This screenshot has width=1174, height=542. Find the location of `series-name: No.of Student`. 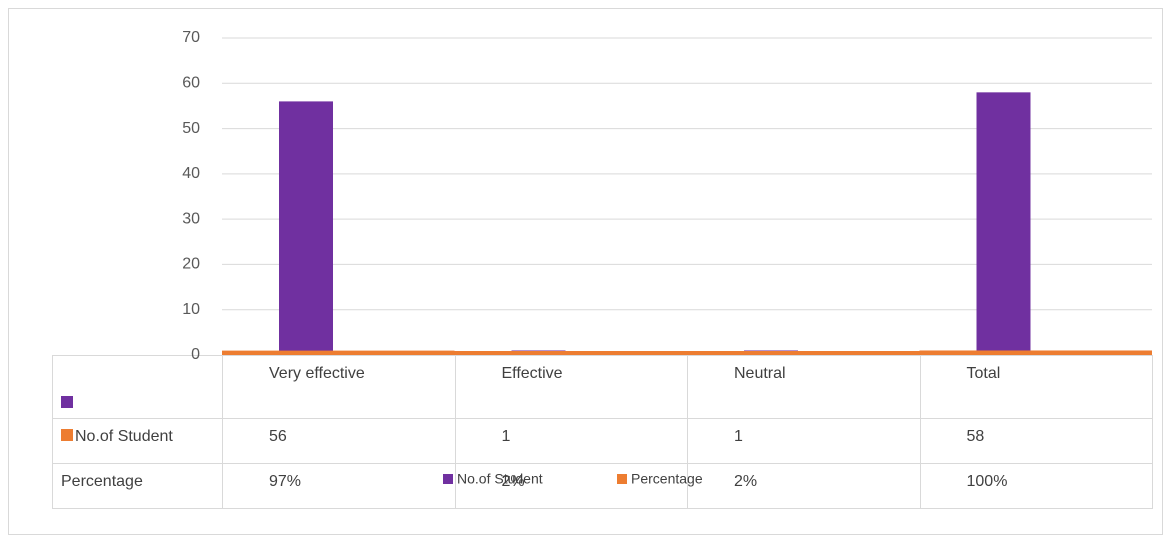

series-name: No.of Student is located at coordinates (137, 441).